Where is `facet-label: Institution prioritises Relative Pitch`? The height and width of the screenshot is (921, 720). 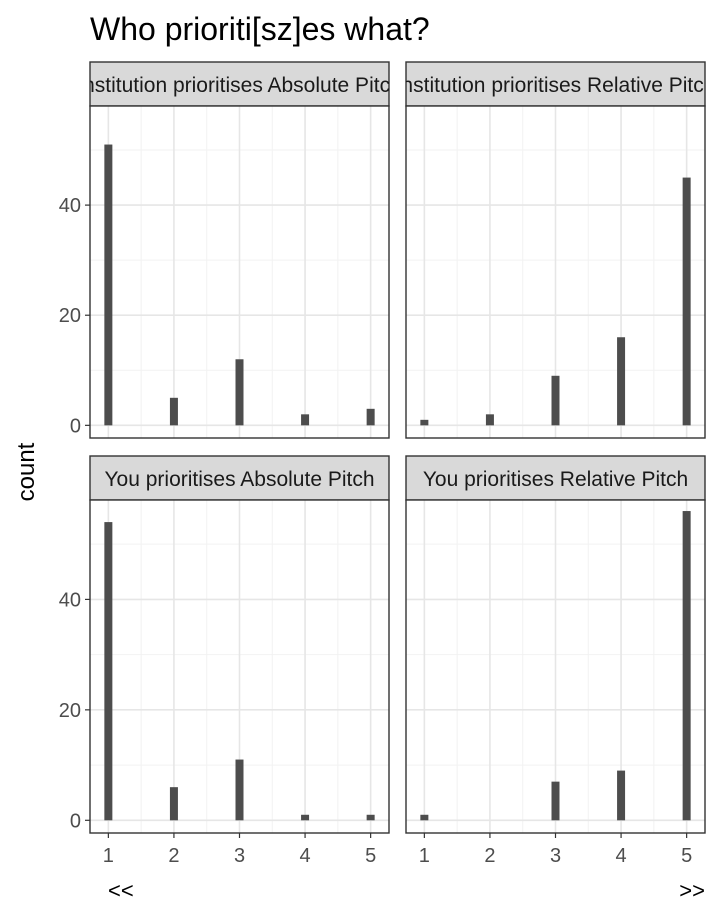
facet-label: Institution prioritises Relative Pitch is located at coordinates (556, 85).